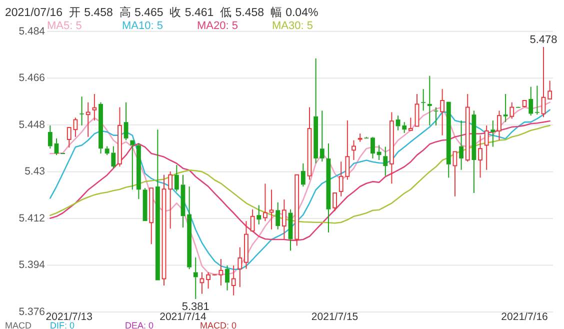 The height and width of the screenshot is (329, 564). I want to click on text: DIF: 0, so click(62, 324).